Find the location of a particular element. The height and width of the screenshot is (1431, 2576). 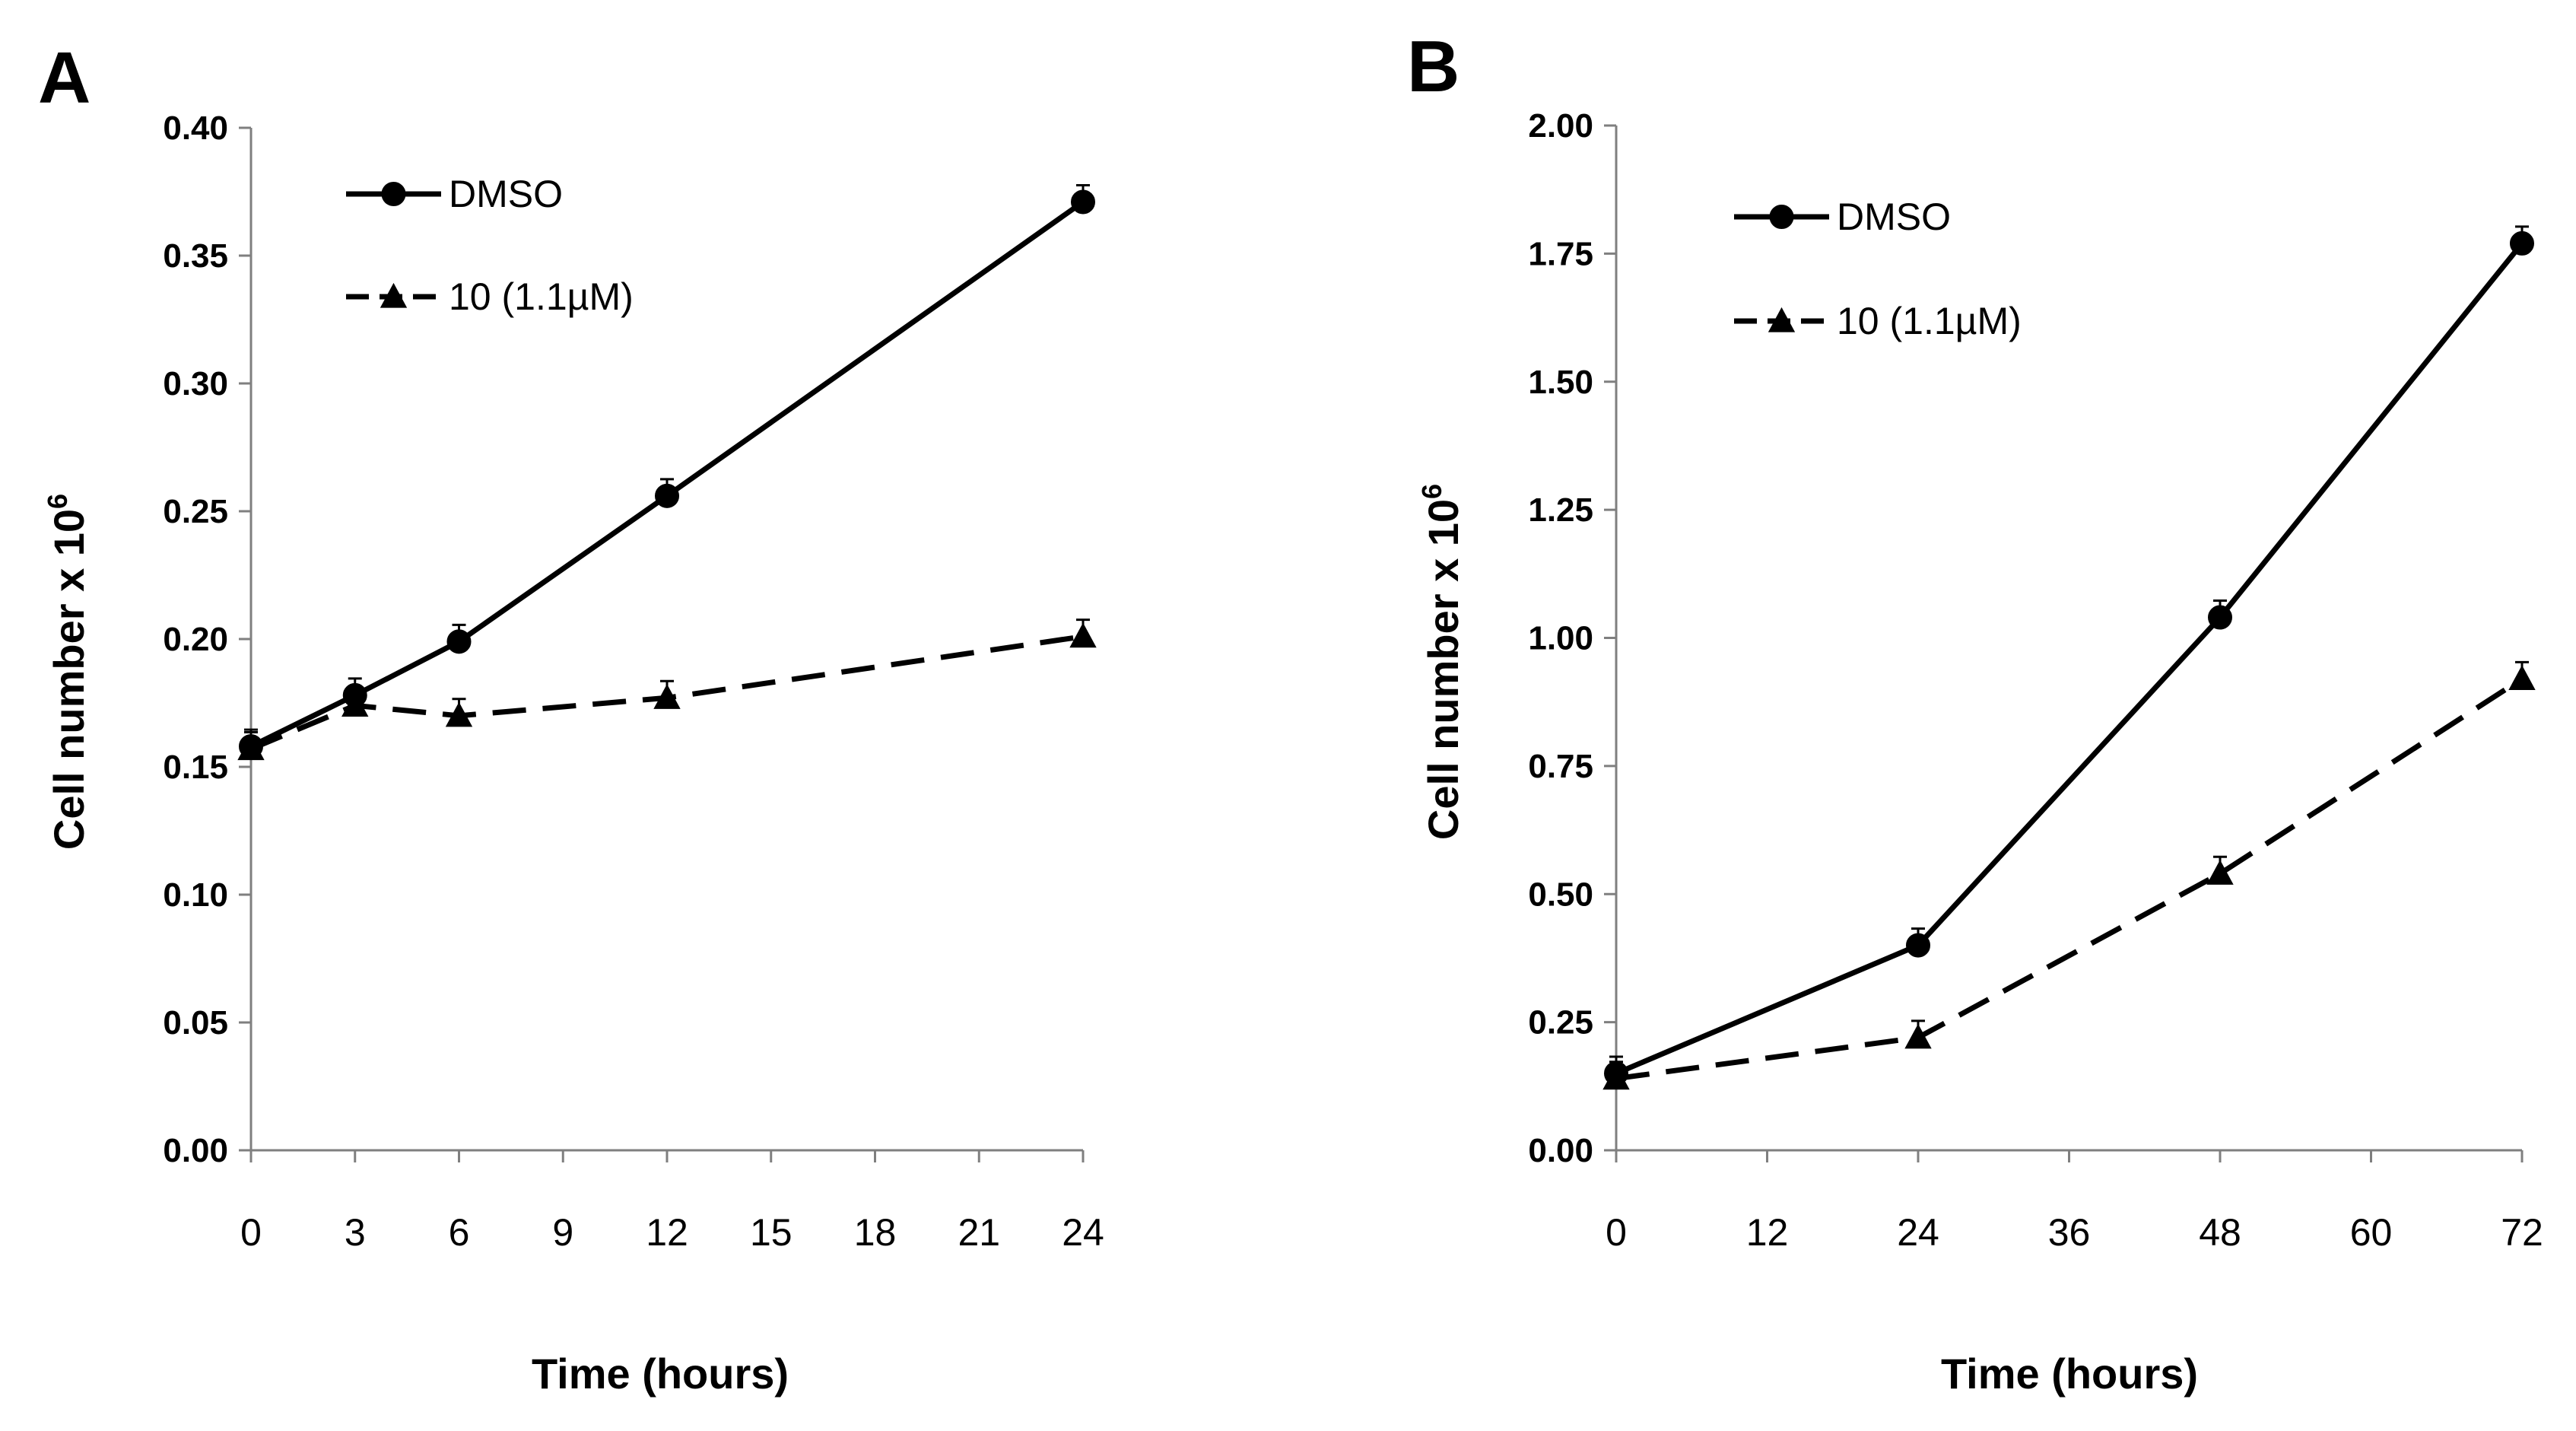

panel-a-x-tick-label: 21 is located at coordinates (979, 1232).